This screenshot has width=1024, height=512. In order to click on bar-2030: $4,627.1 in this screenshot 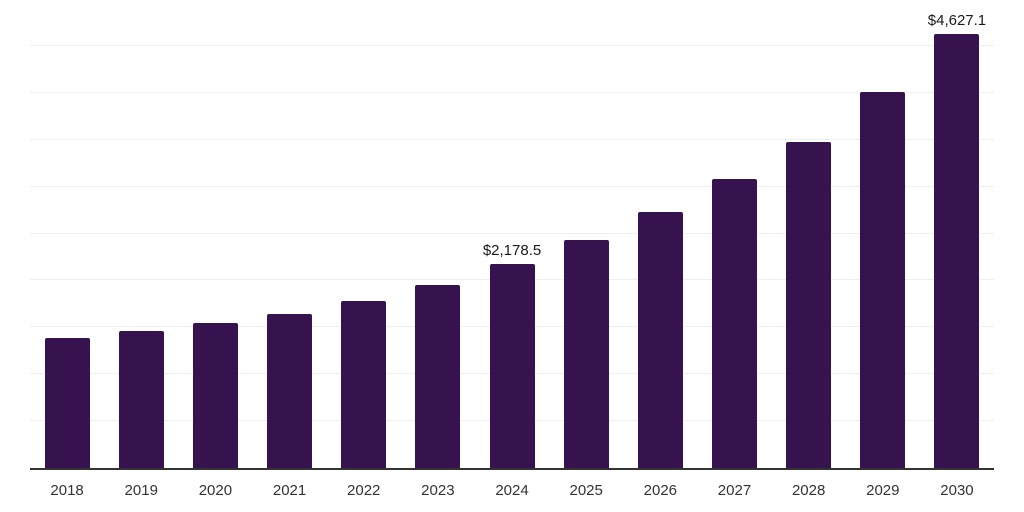, I will do `click(957, 240)`.